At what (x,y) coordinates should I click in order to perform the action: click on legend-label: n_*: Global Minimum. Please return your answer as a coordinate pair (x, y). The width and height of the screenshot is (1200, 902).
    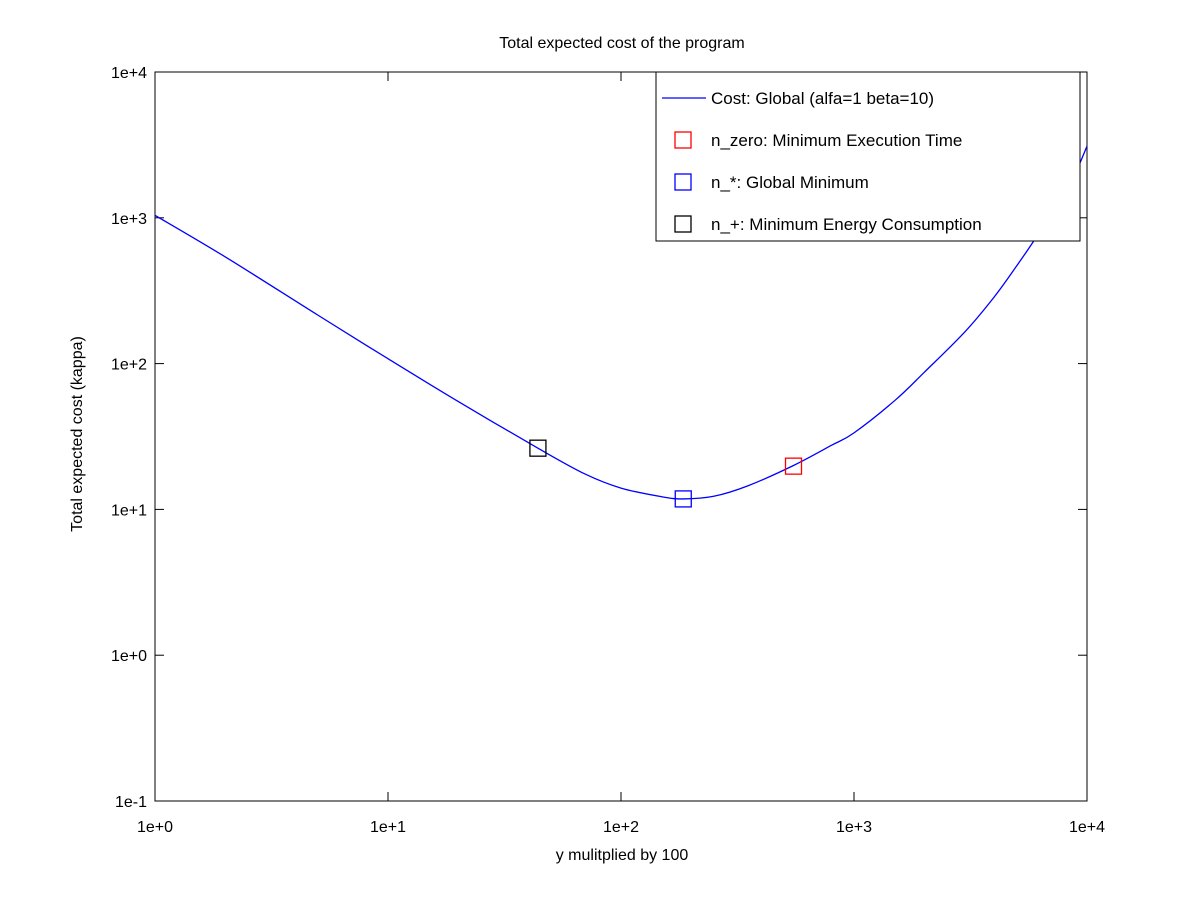
    Looking at the image, I should click on (790, 182).